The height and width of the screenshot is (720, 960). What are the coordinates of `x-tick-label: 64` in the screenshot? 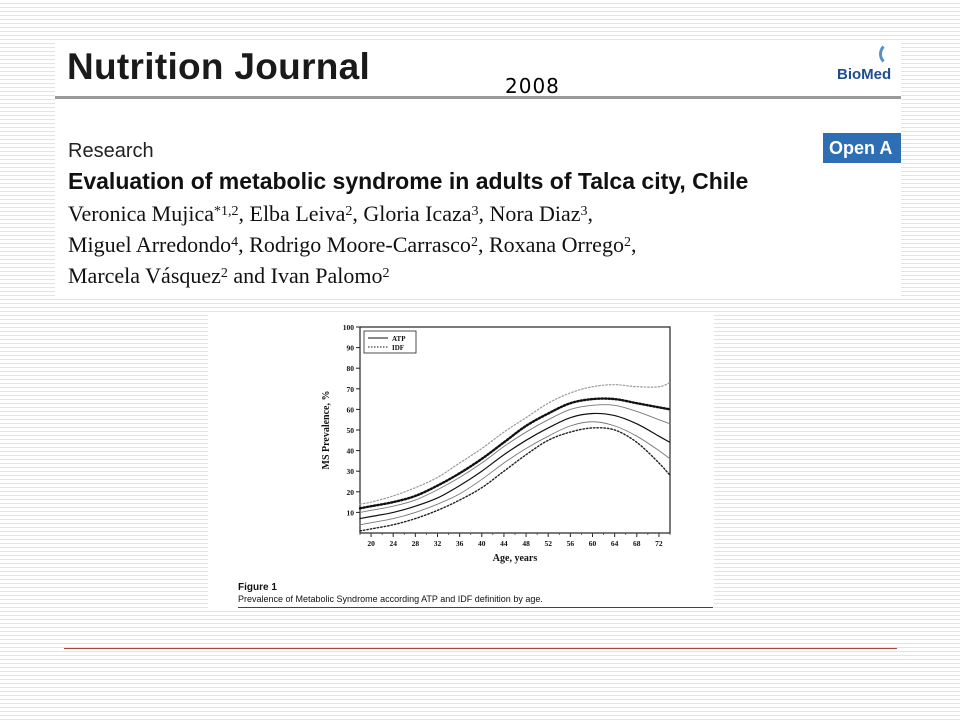 It's located at (615, 543).